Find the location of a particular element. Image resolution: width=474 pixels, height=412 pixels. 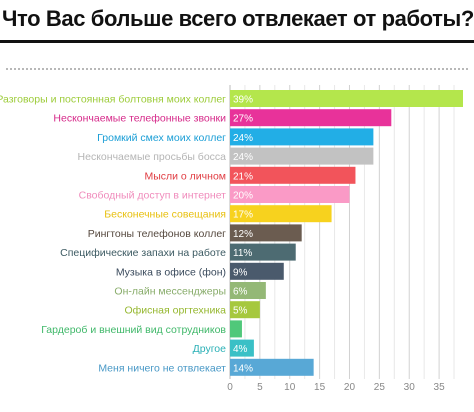

category-label: Музыка в офисе (фон) is located at coordinates (171, 272).